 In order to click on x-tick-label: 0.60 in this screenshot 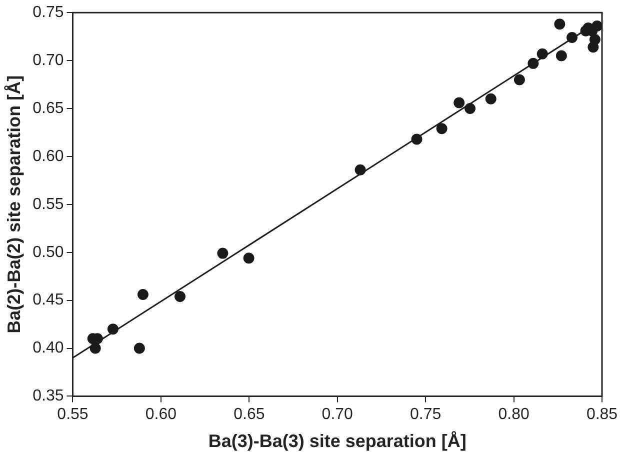, I will do `click(161, 415)`.